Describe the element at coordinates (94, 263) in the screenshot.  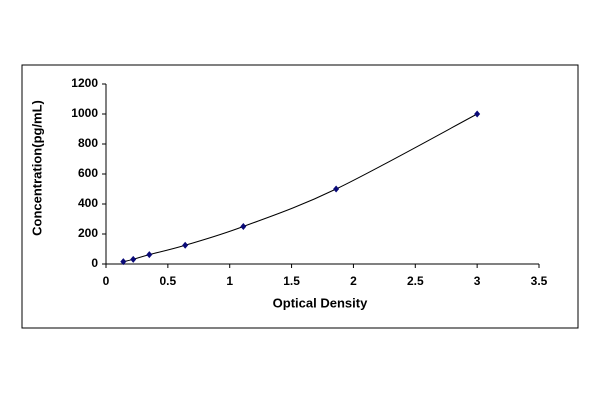
I see `y-tick-label: 0` at that location.